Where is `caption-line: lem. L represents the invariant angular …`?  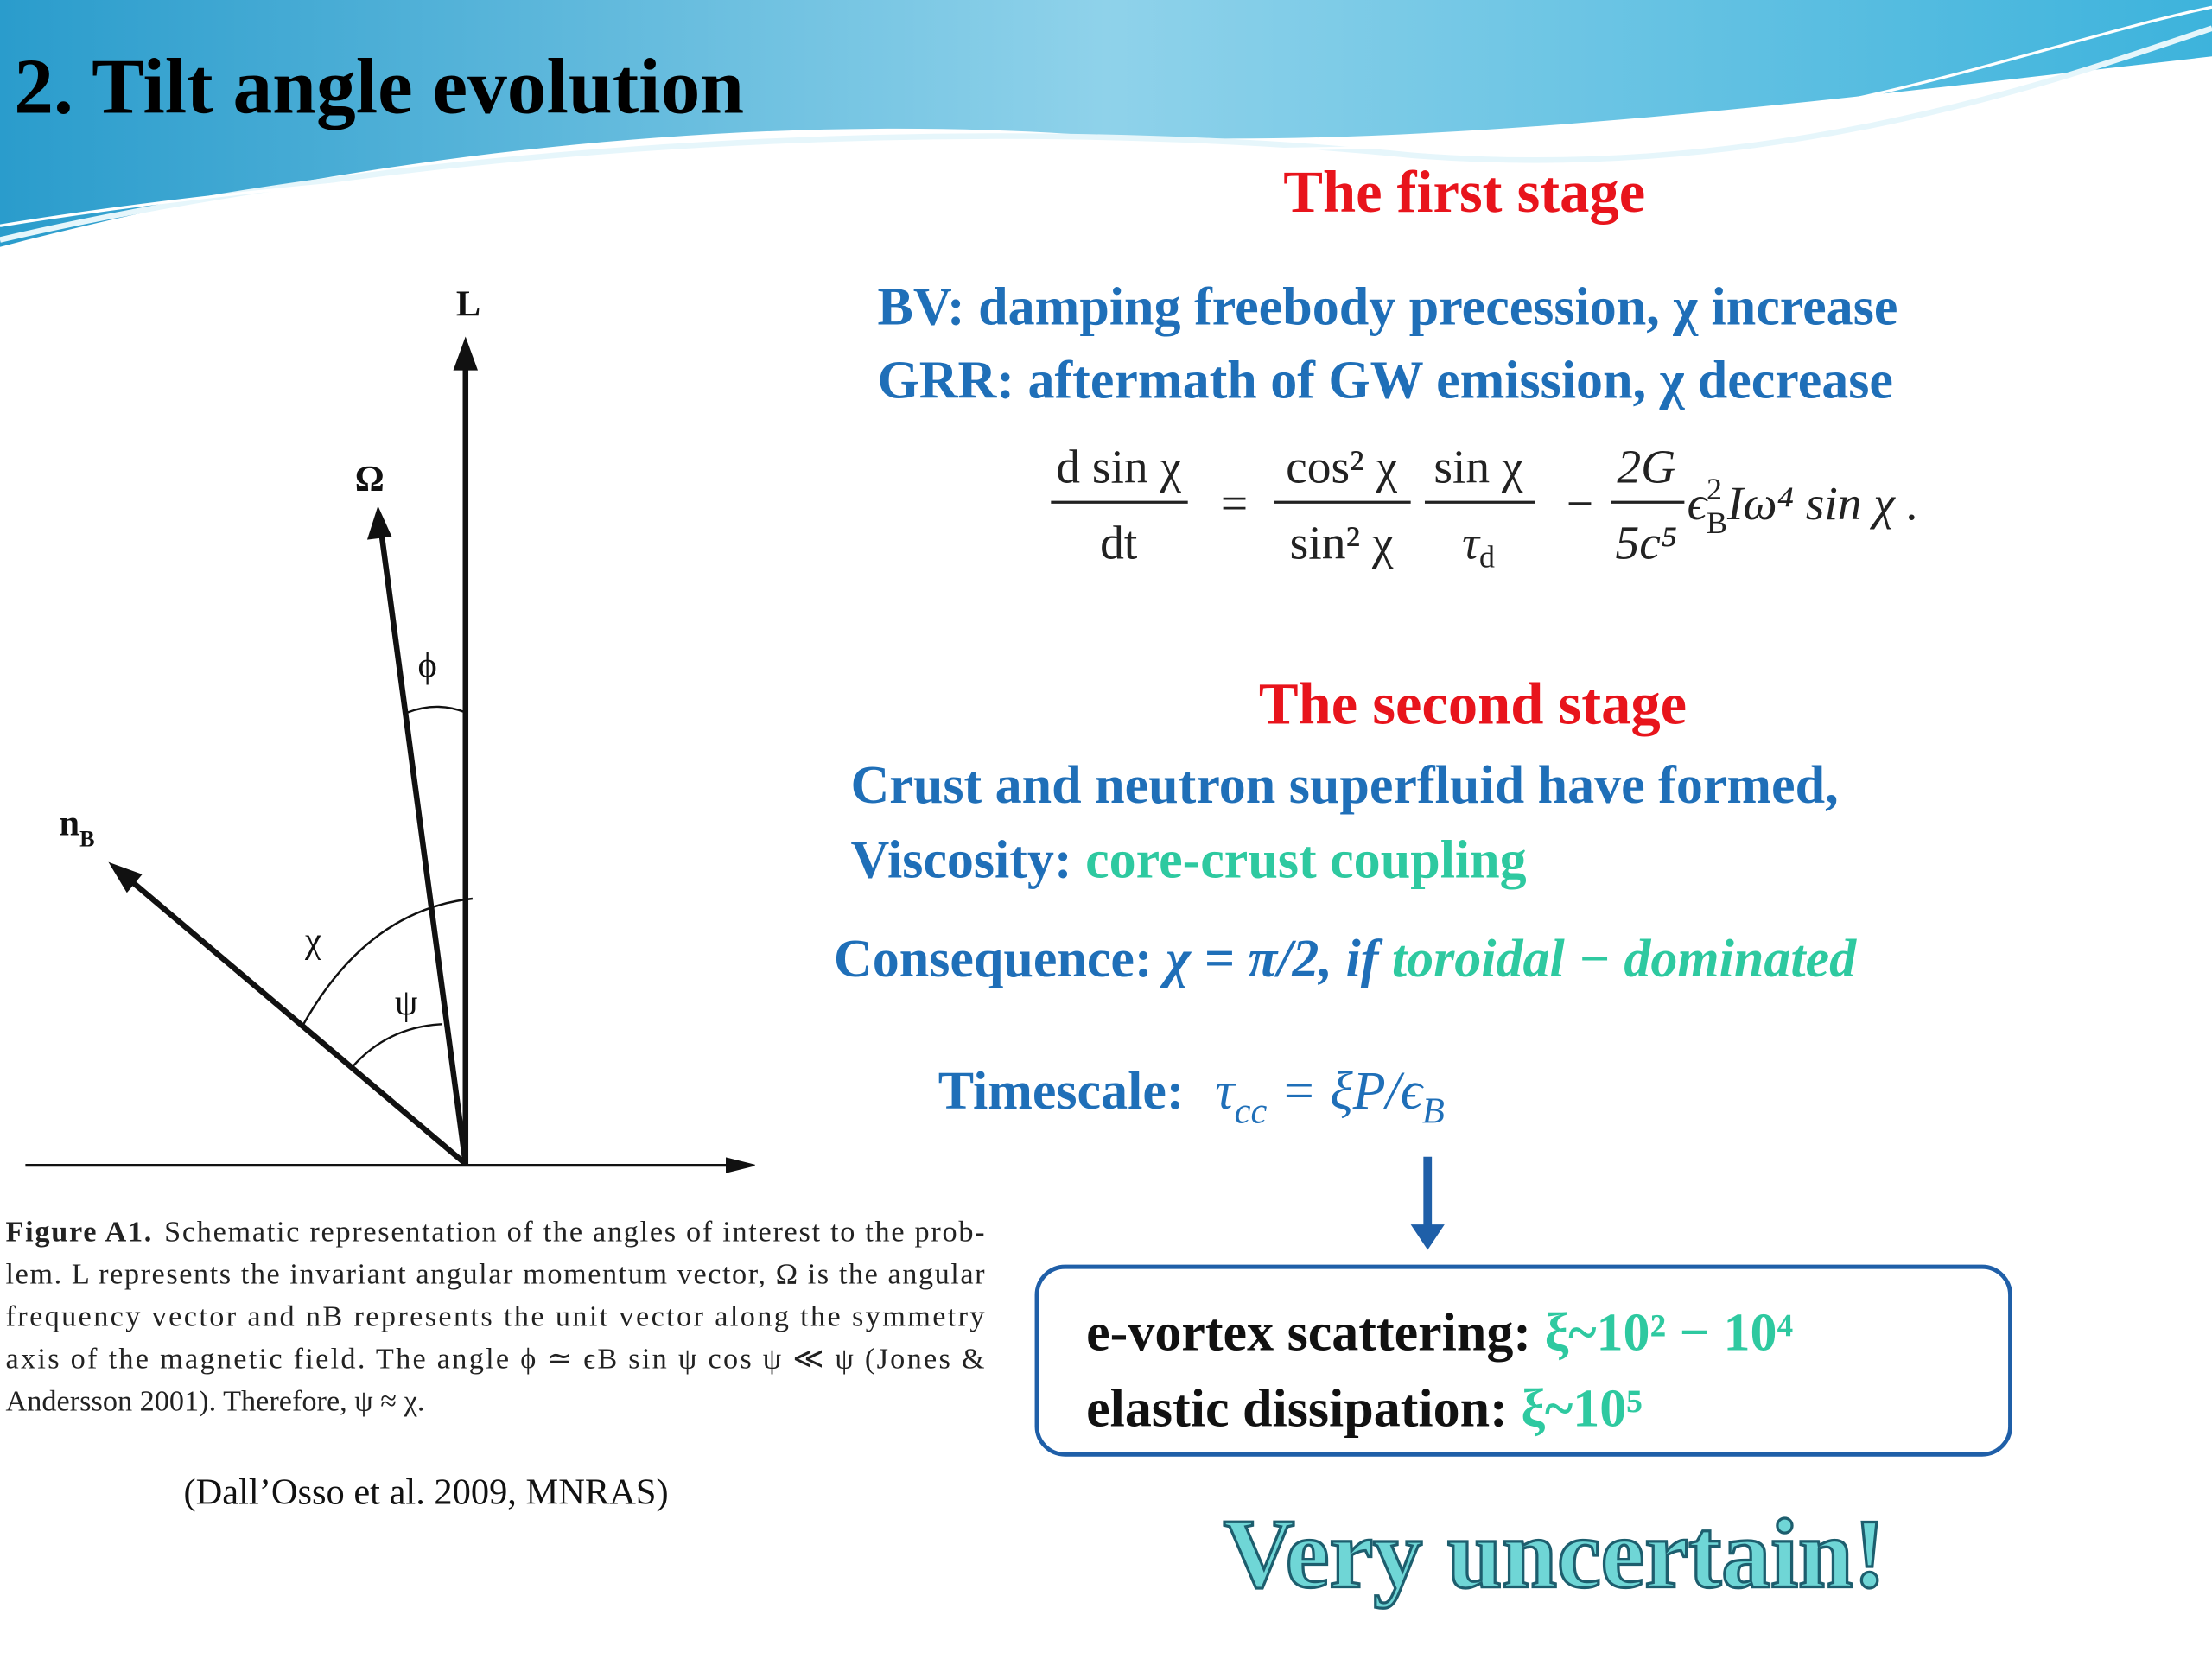
caption-line: lem. L represents the invariant angular … is located at coordinates (496, 1274).